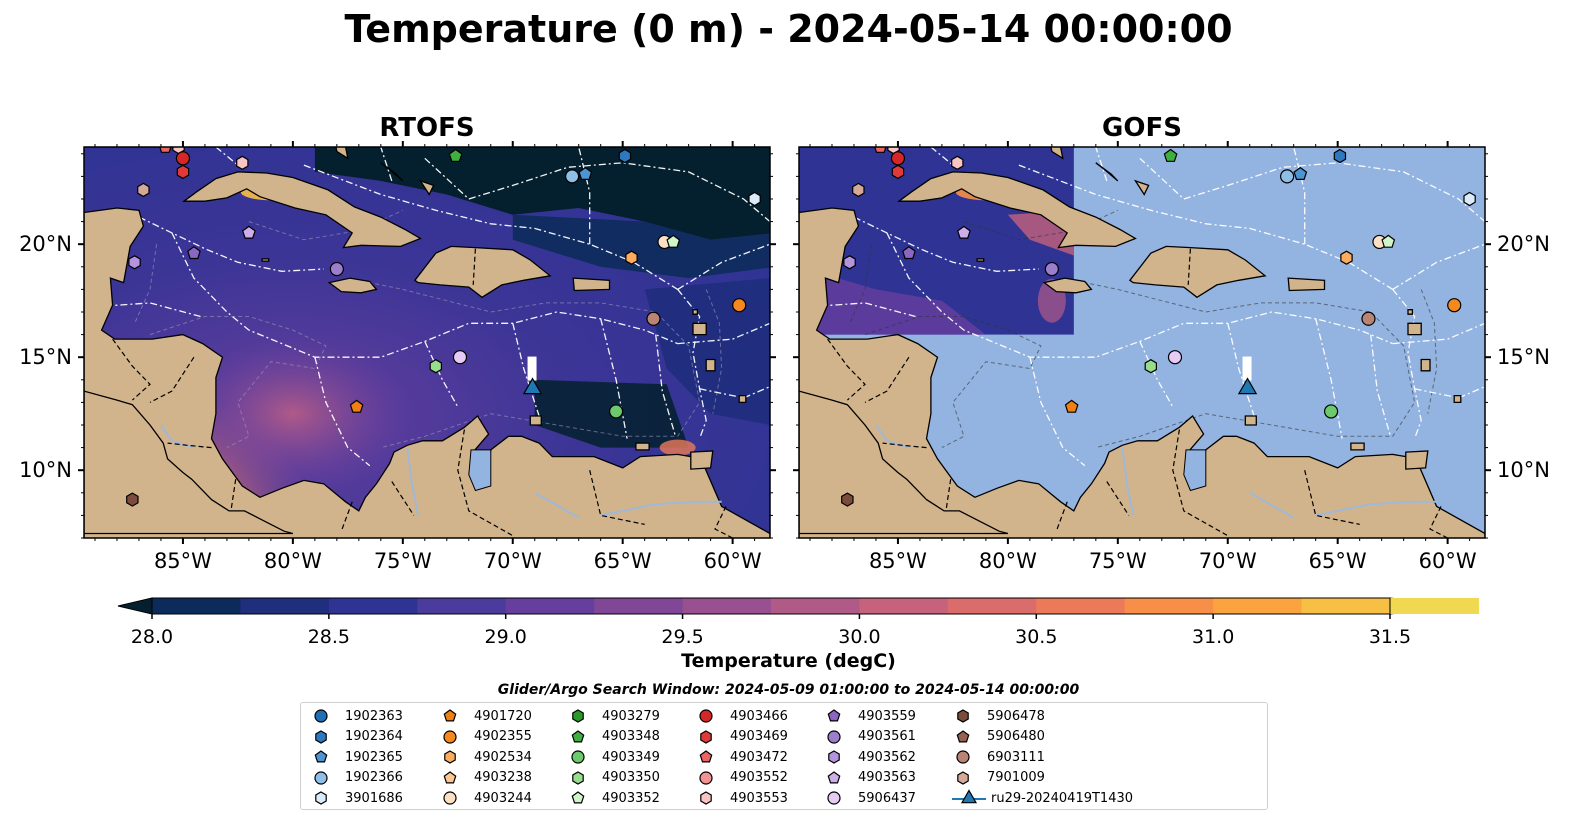 This screenshot has width=1577, height=828. I want to click on colorbar-label: Temperature (degC), so click(788, 661).